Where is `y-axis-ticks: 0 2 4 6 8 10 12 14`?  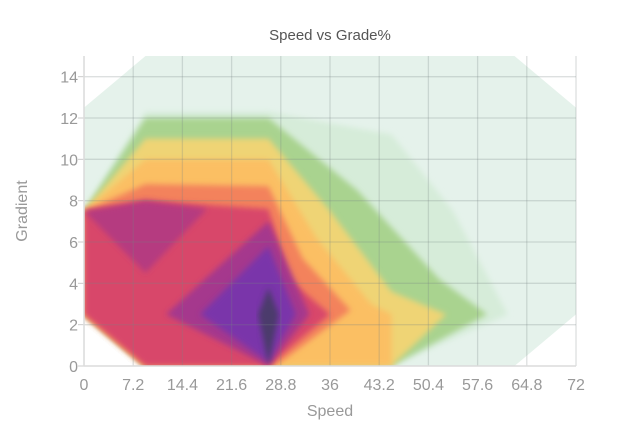
y-axis-ticks: 0 2 4 6 8 10 12 14 is located at coordinates (69, 223).